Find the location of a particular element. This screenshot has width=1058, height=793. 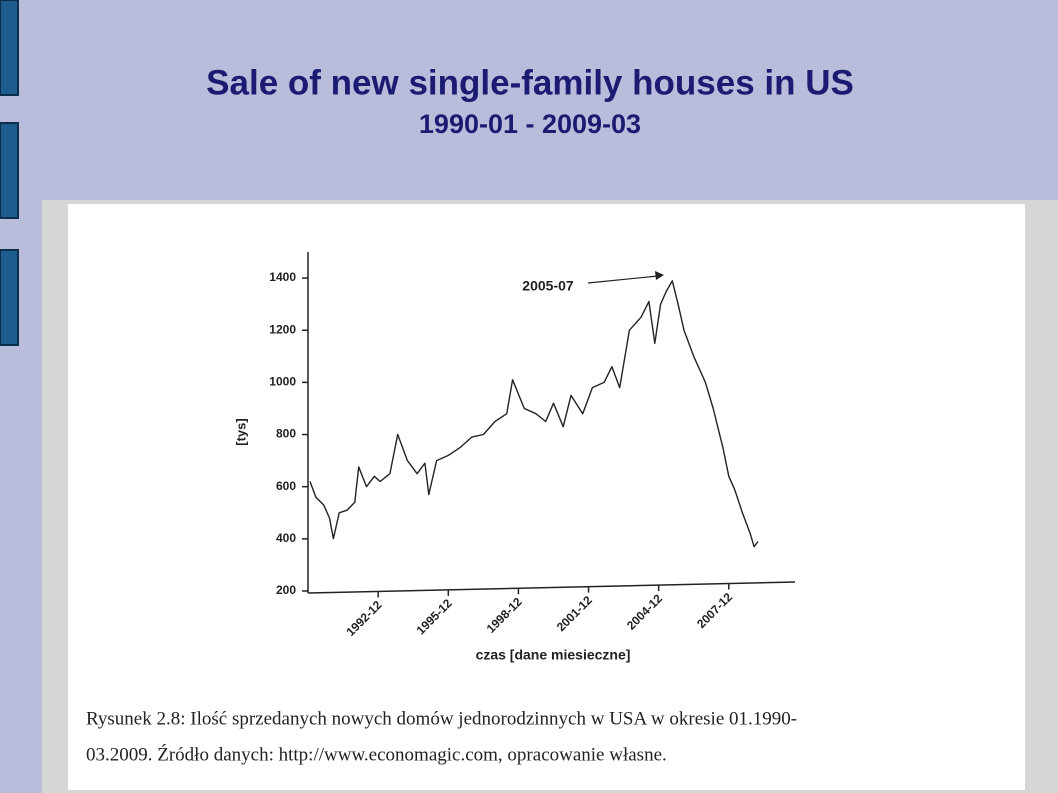

y-tick-label: 800 is located at coordinates (286, 434).